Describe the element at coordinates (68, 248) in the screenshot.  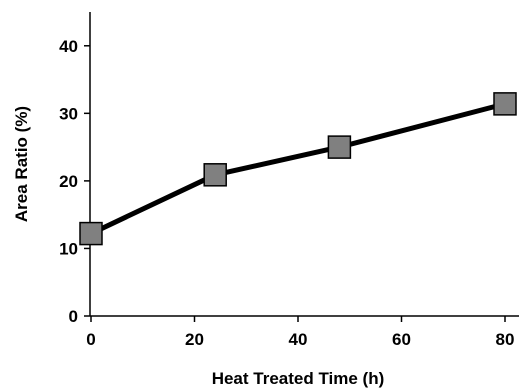
I see `y-tick-label: 10` at that location.